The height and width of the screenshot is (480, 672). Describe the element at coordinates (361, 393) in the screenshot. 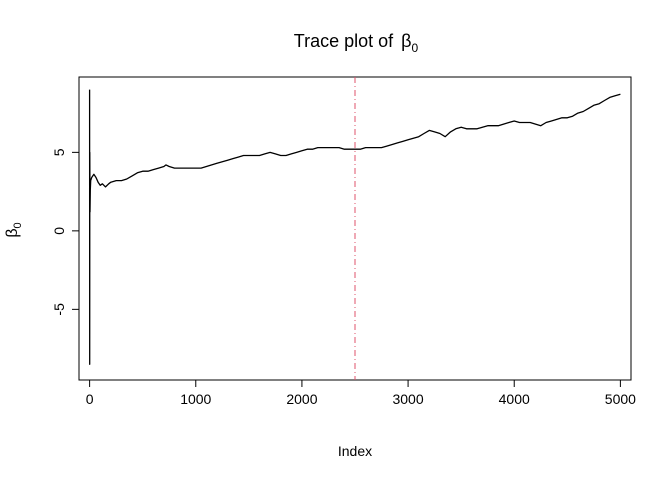

I see `x-axis: 0 1000 2000 3000 4000 5000` at that location.